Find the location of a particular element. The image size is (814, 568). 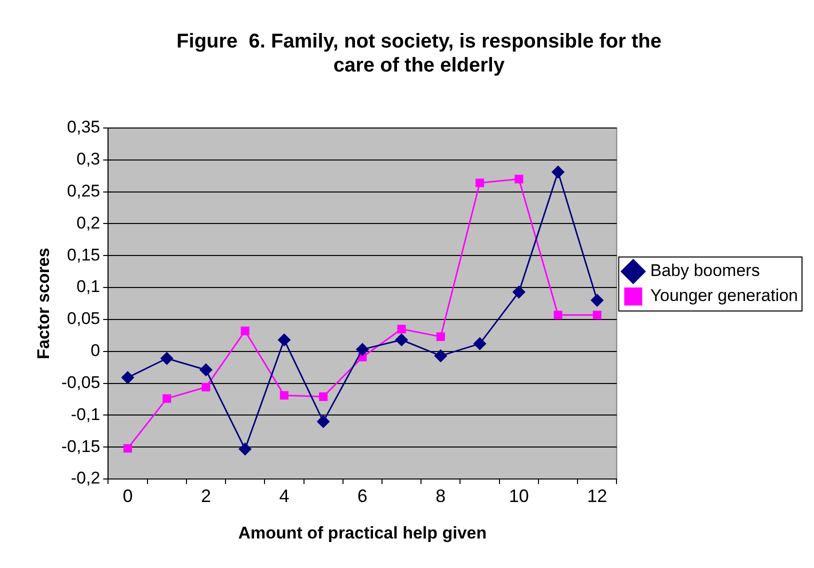

legend-label: Baby boomers is located at coordinates (705, 270).